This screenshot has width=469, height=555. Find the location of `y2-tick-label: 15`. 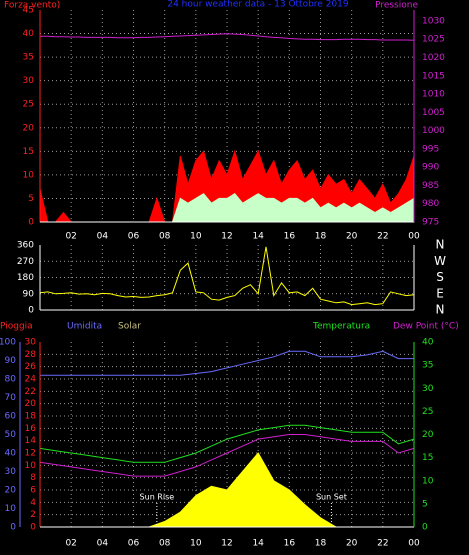

y2-tick-label: 15 is located at coordinates (427, 458).